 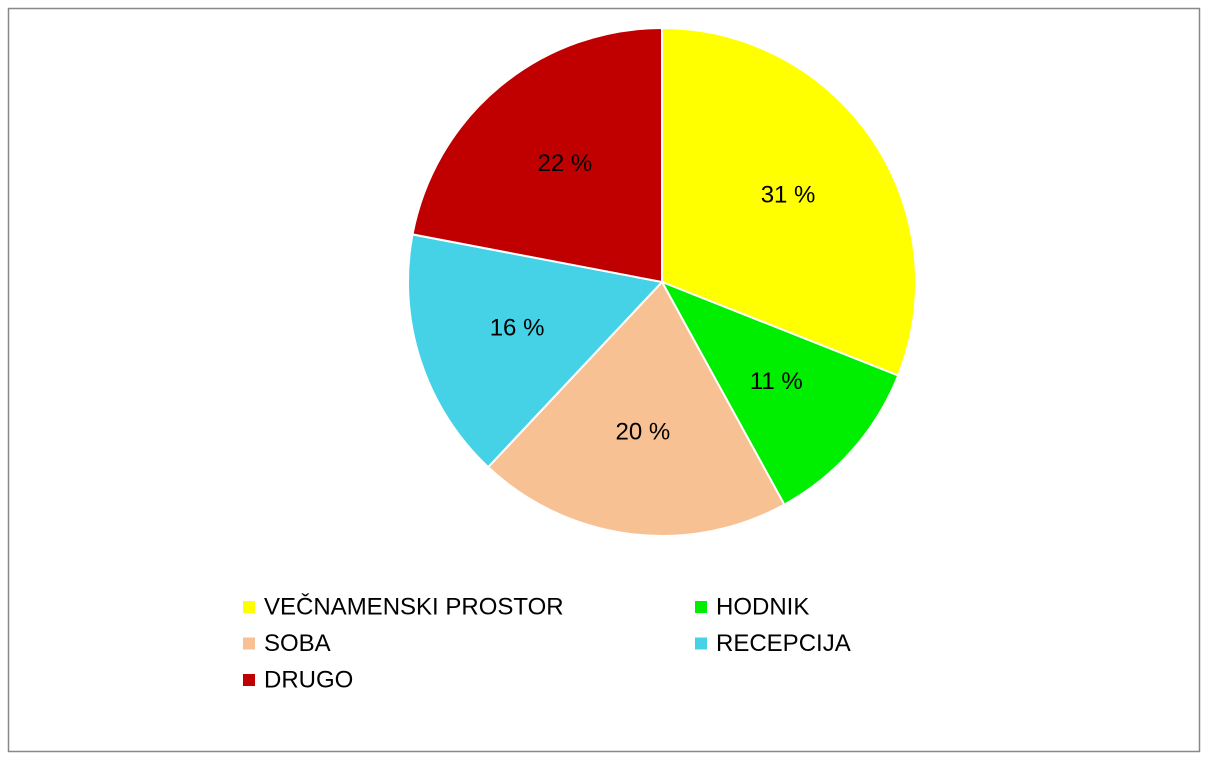 What do you see at coordinates (776, 381) in the screenshot?
I see `data-label: 11 %` at bounding box center [776, 381].